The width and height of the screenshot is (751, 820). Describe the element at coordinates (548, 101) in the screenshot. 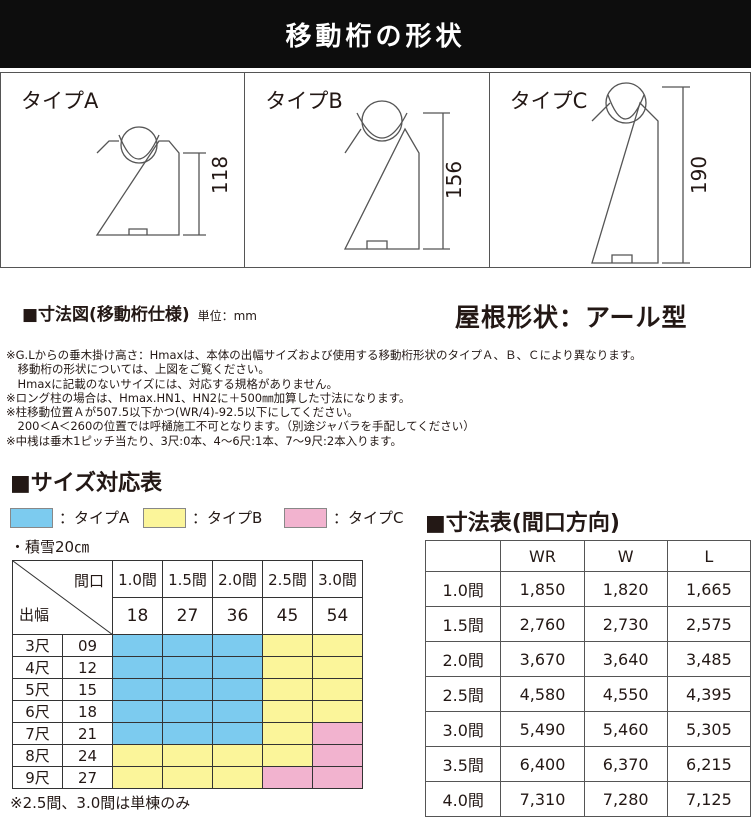

I see `type-c-label: タイプC` at that location.